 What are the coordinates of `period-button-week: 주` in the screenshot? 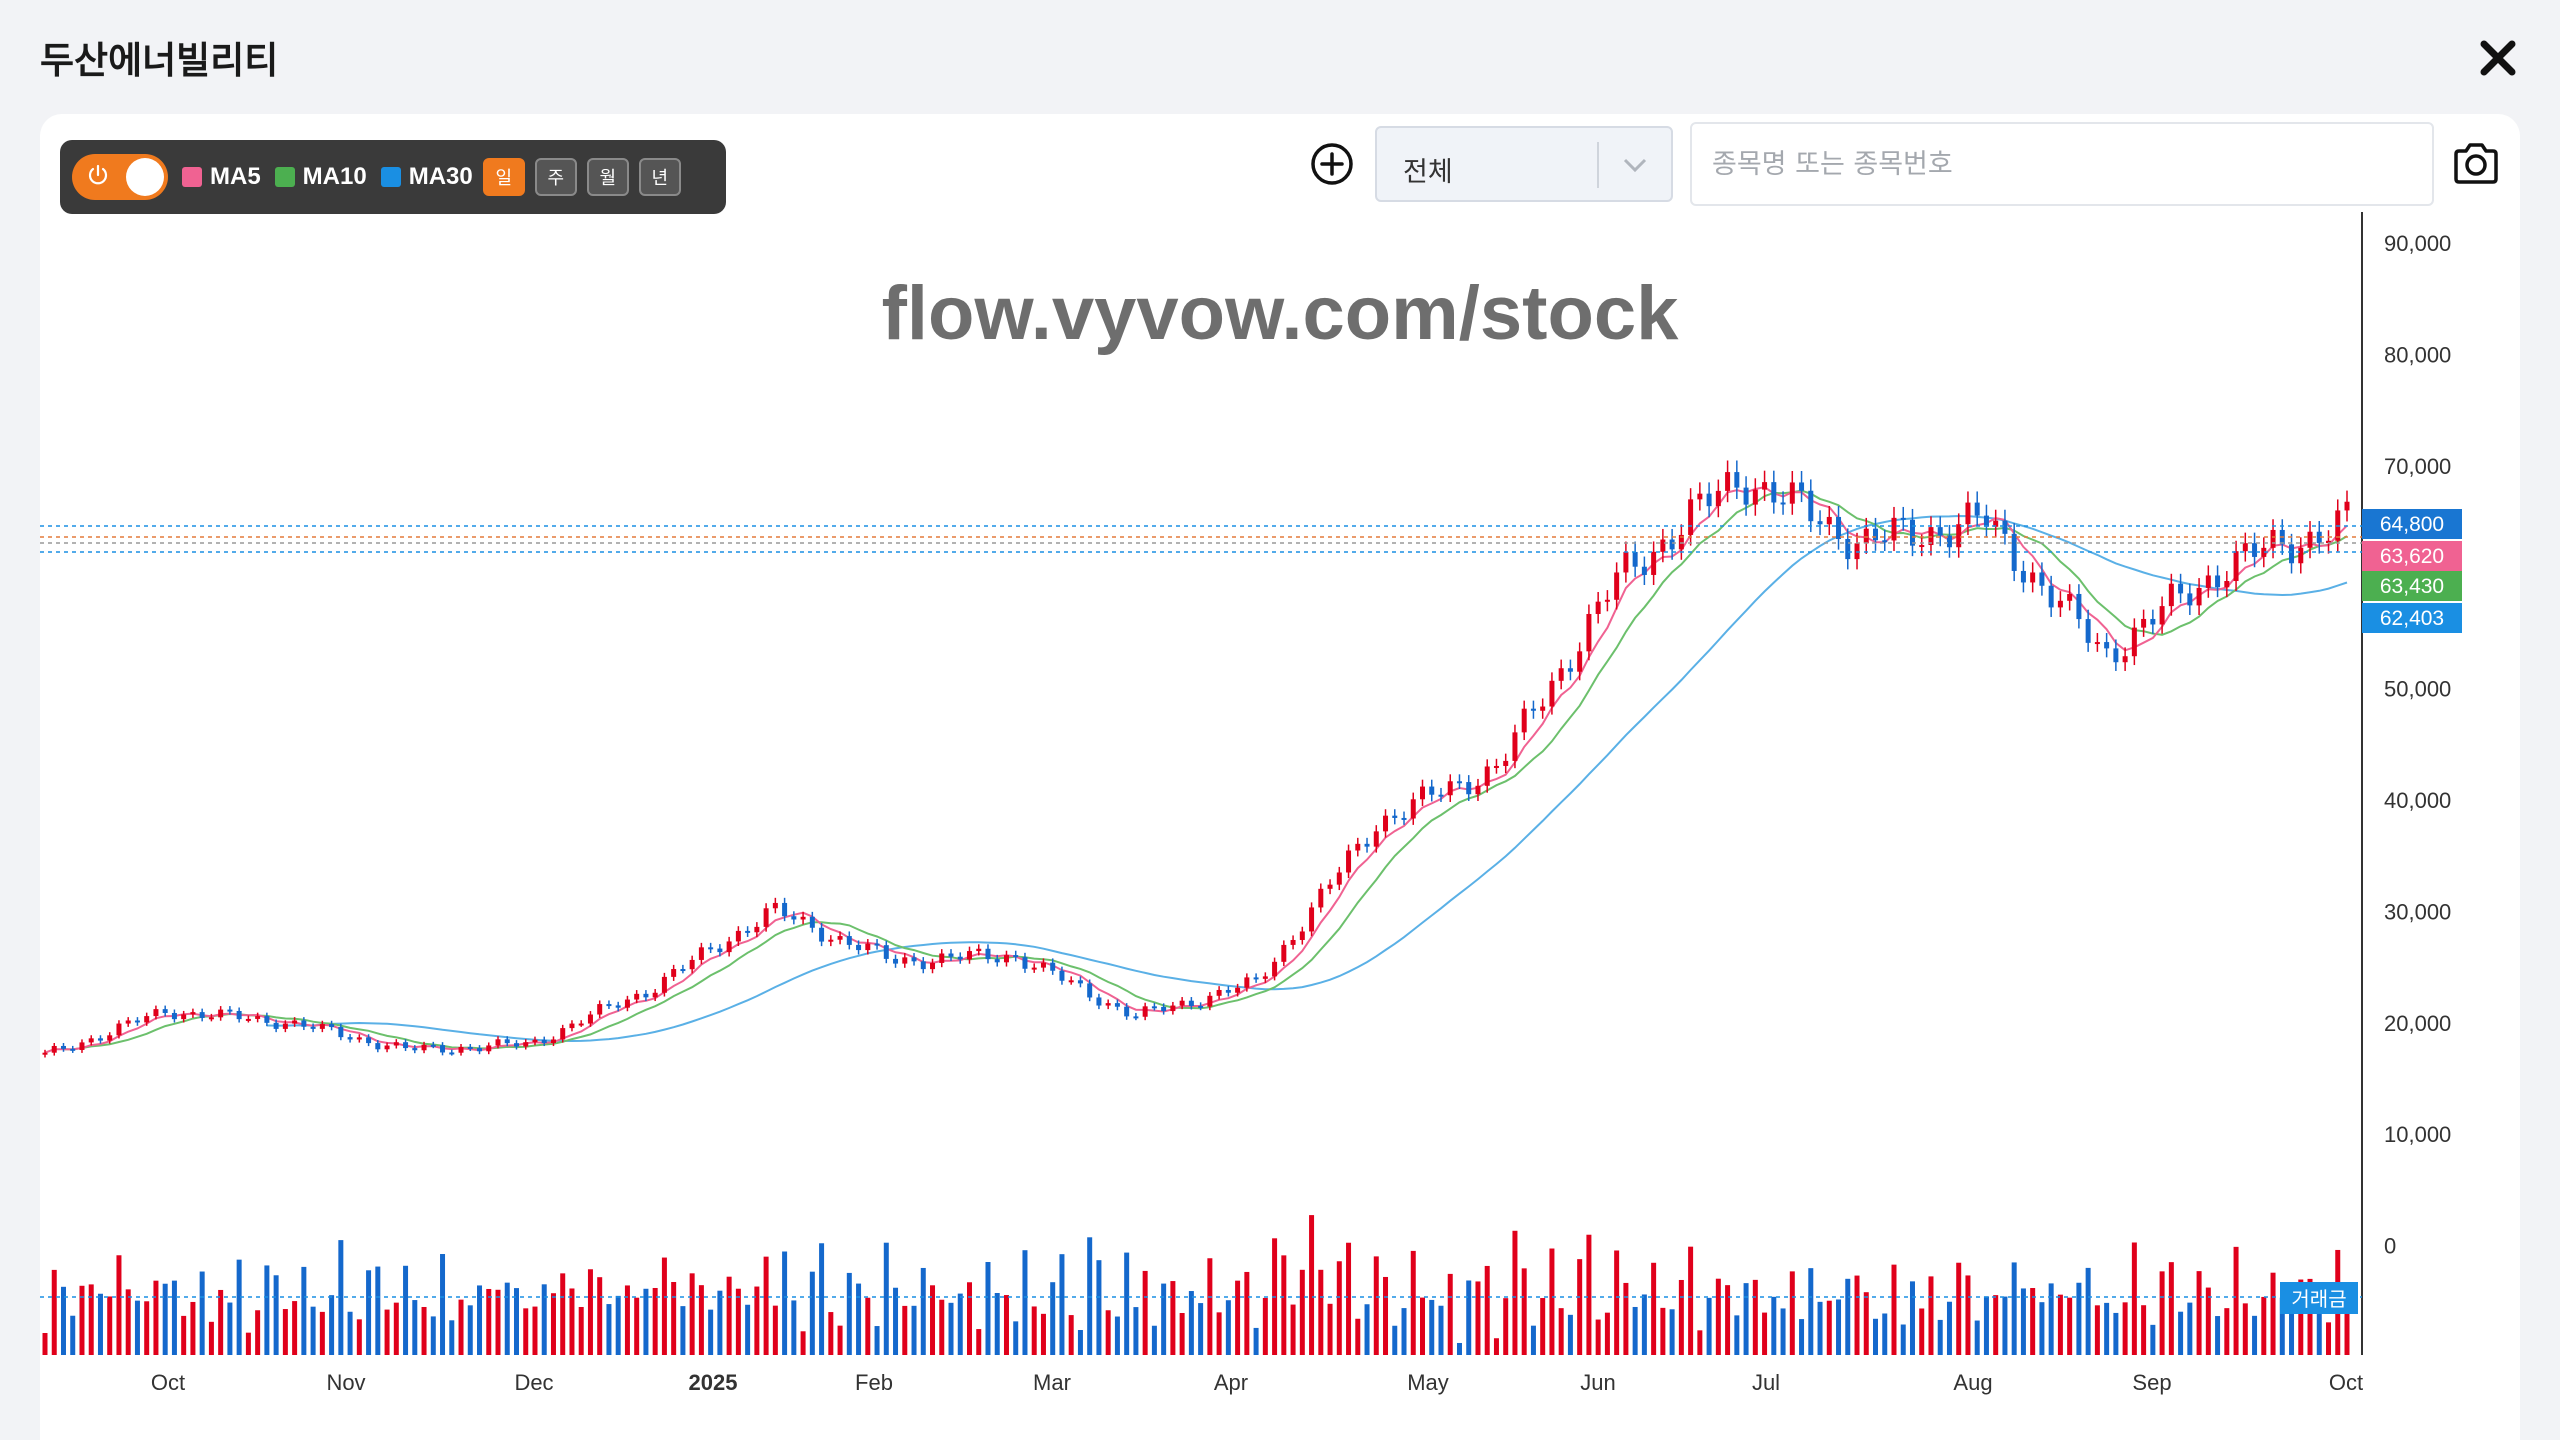 It's located at (555, 177).